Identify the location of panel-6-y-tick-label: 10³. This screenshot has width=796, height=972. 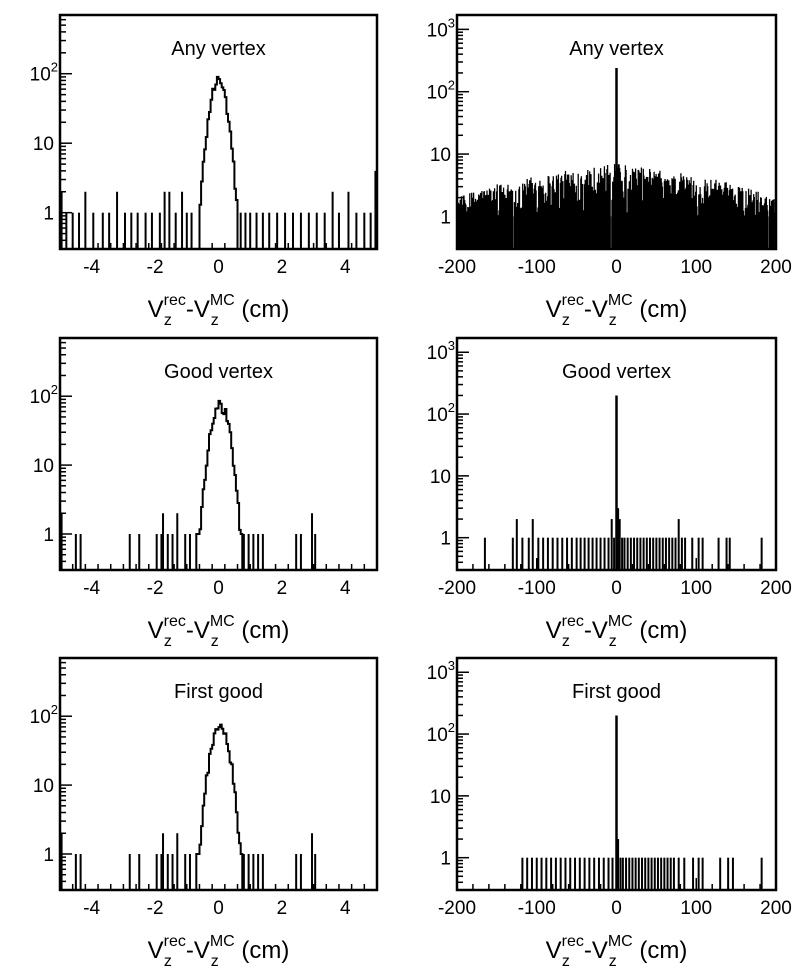
(441, 671).